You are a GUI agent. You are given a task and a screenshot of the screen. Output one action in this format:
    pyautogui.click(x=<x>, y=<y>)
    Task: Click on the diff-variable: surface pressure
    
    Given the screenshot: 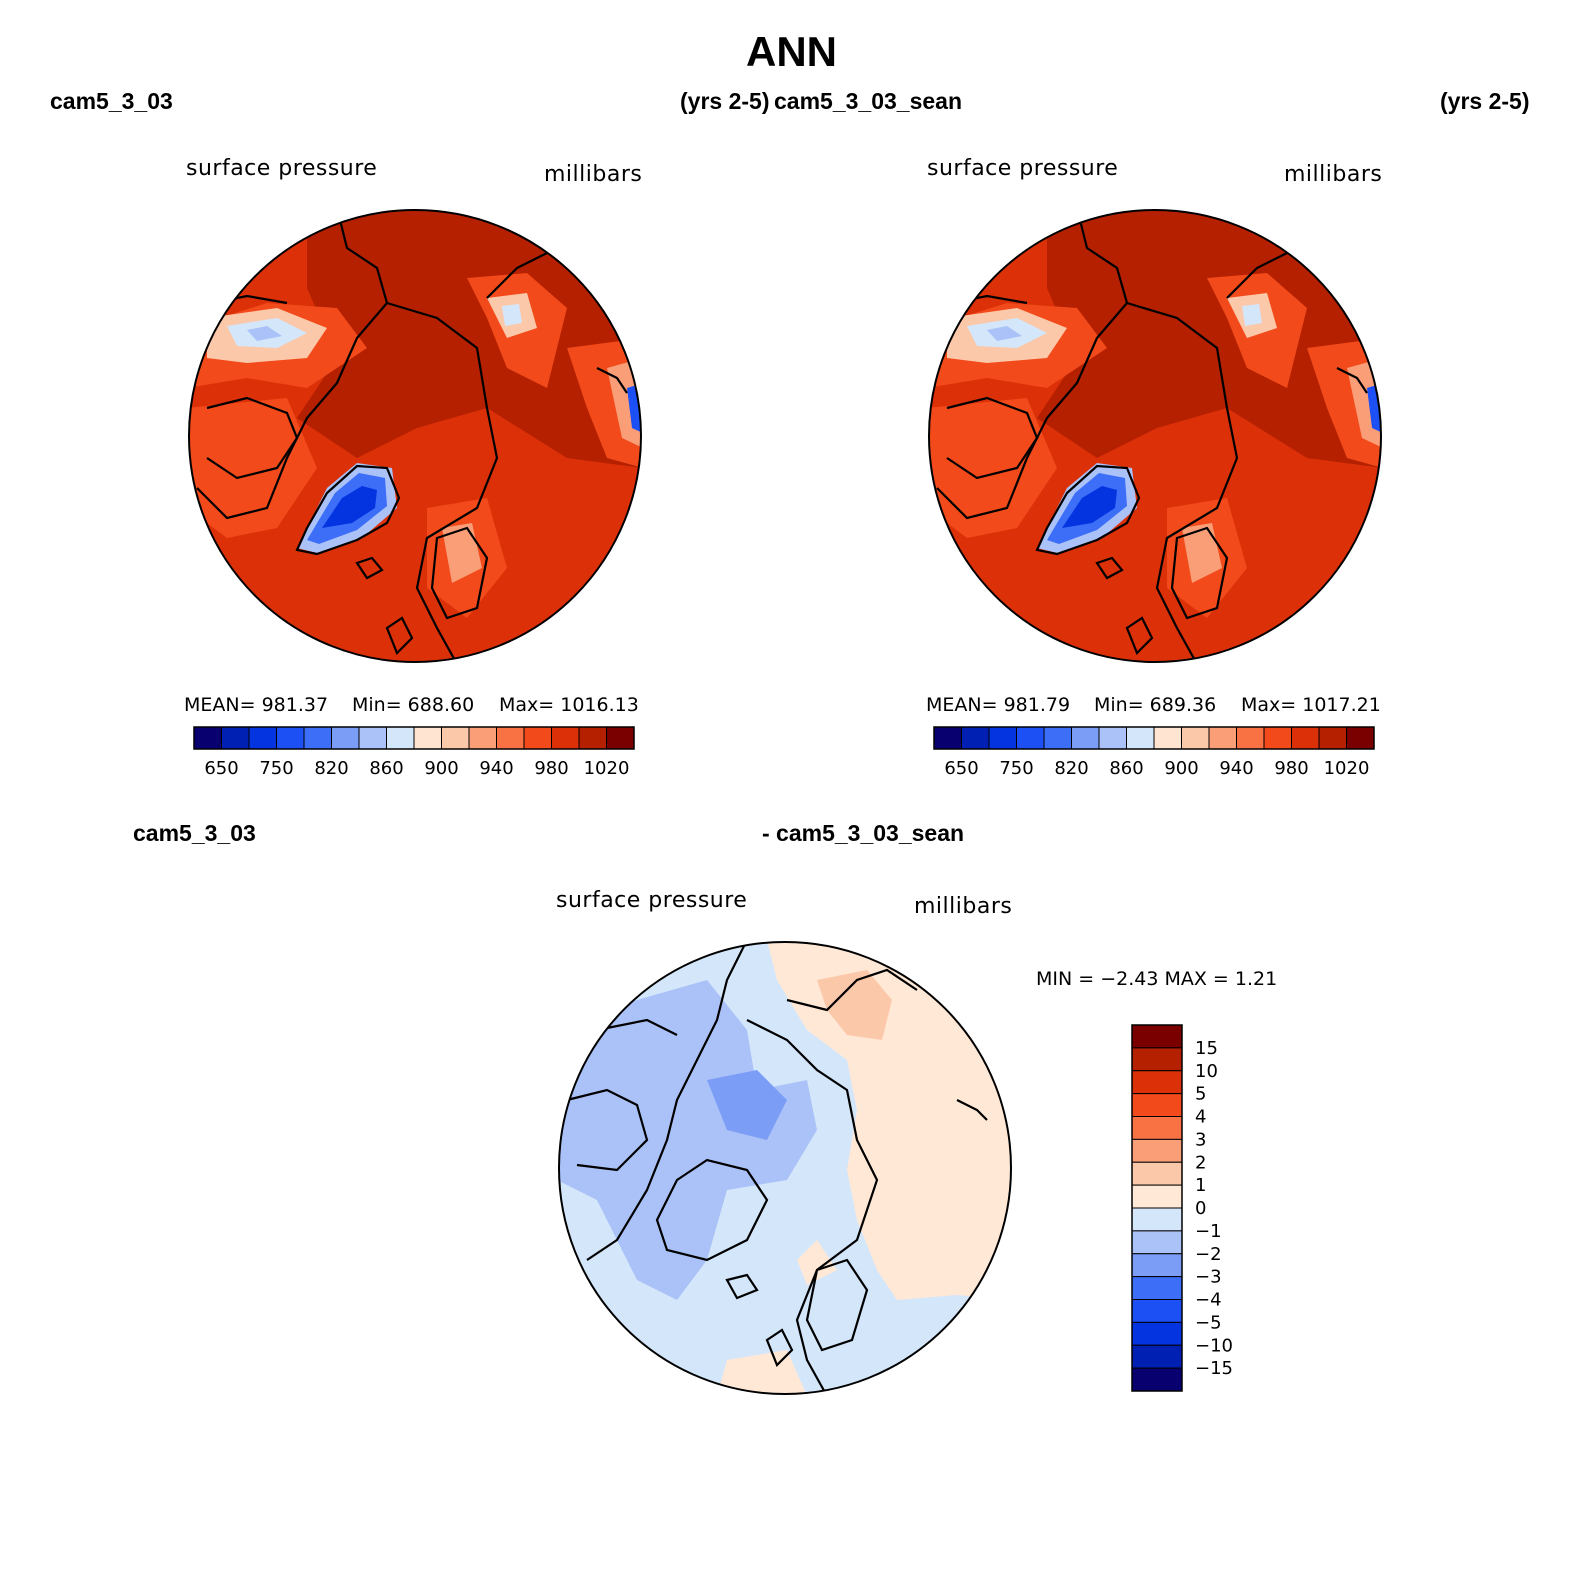 What is the action you would take?
    pyautogui.click(x=652, y=900)
    